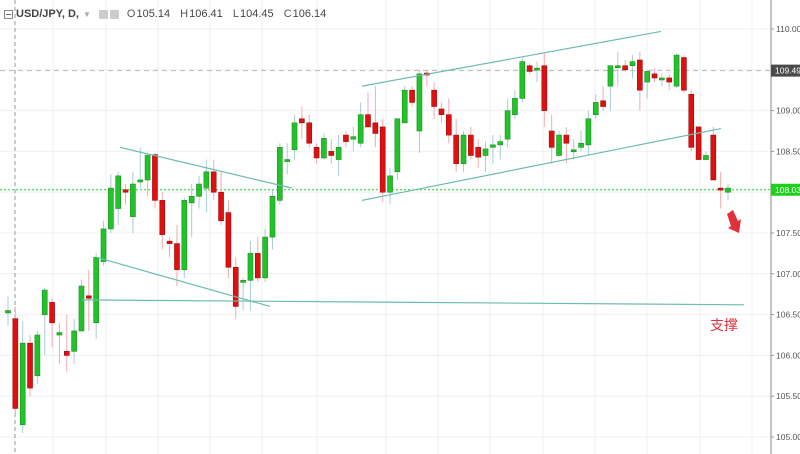  Describe the element at coordinates (206, 167) in the screenshot. I see `descending-channel-upper-line` at that location.